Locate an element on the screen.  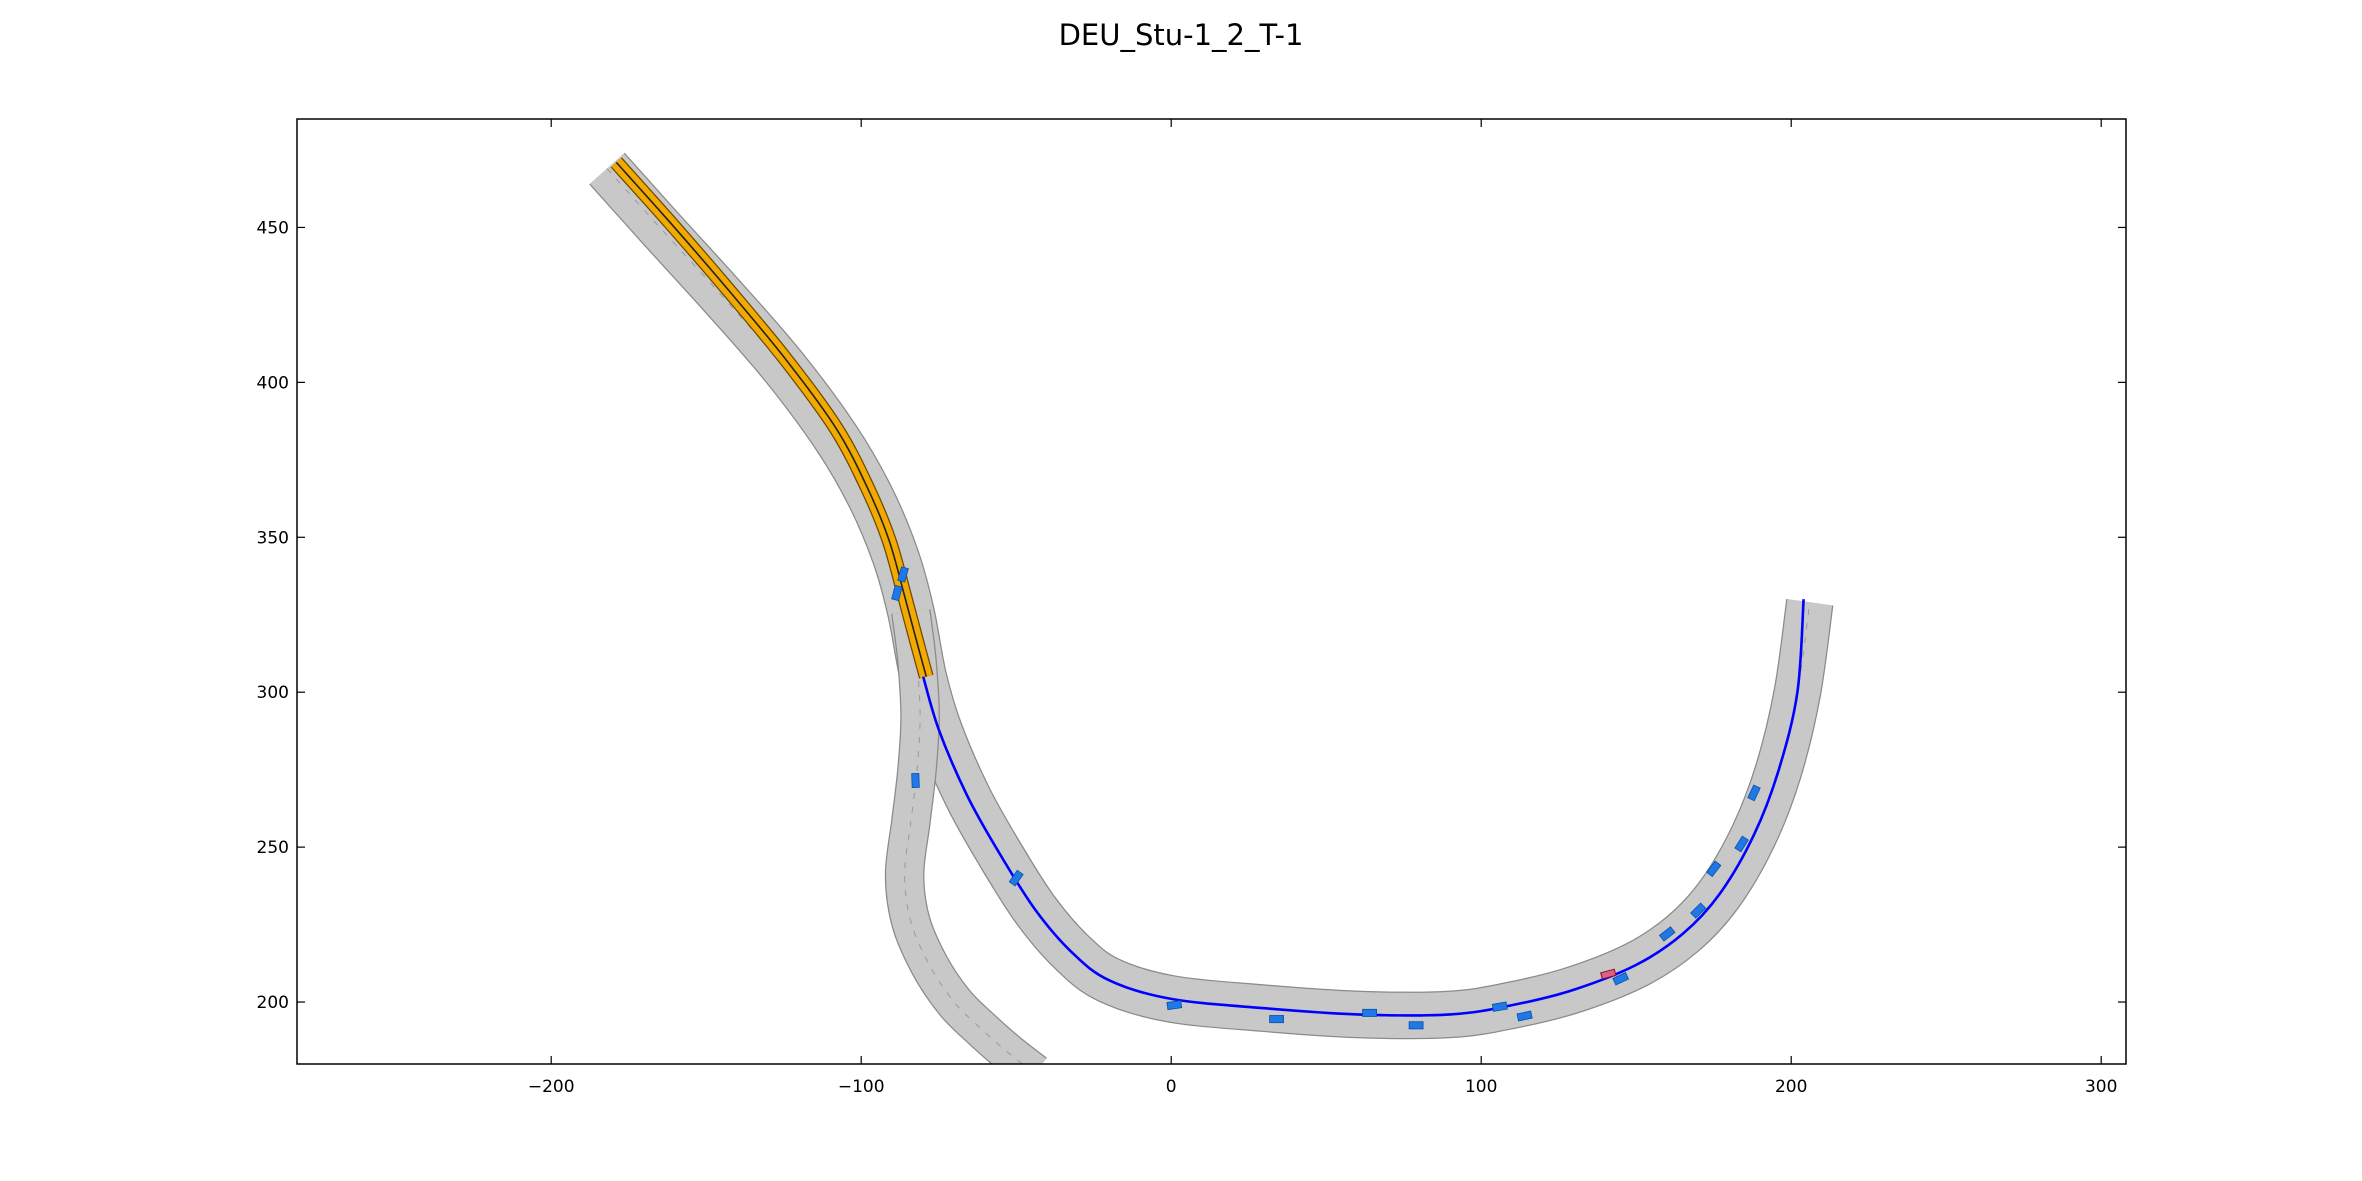
goal-region-centerline is located at coordinates (771, 419).